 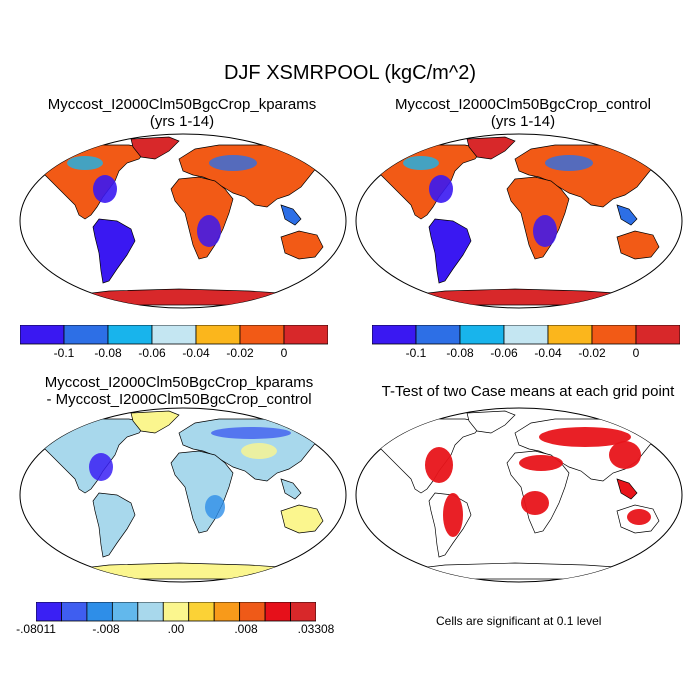 What do you see at coordinates (179, 382) in the screenshot?
I see `panel-title-diff-line1: Myccost_I2000Clm50BgcCrop_kparams` at bounding box center [179, 382].